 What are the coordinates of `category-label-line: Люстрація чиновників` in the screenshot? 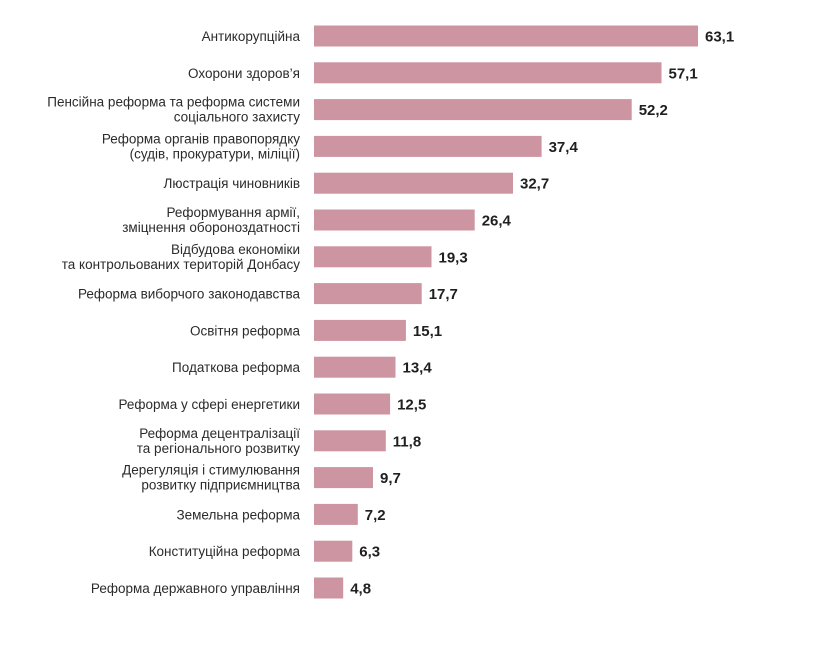 It's located at (231, 183).